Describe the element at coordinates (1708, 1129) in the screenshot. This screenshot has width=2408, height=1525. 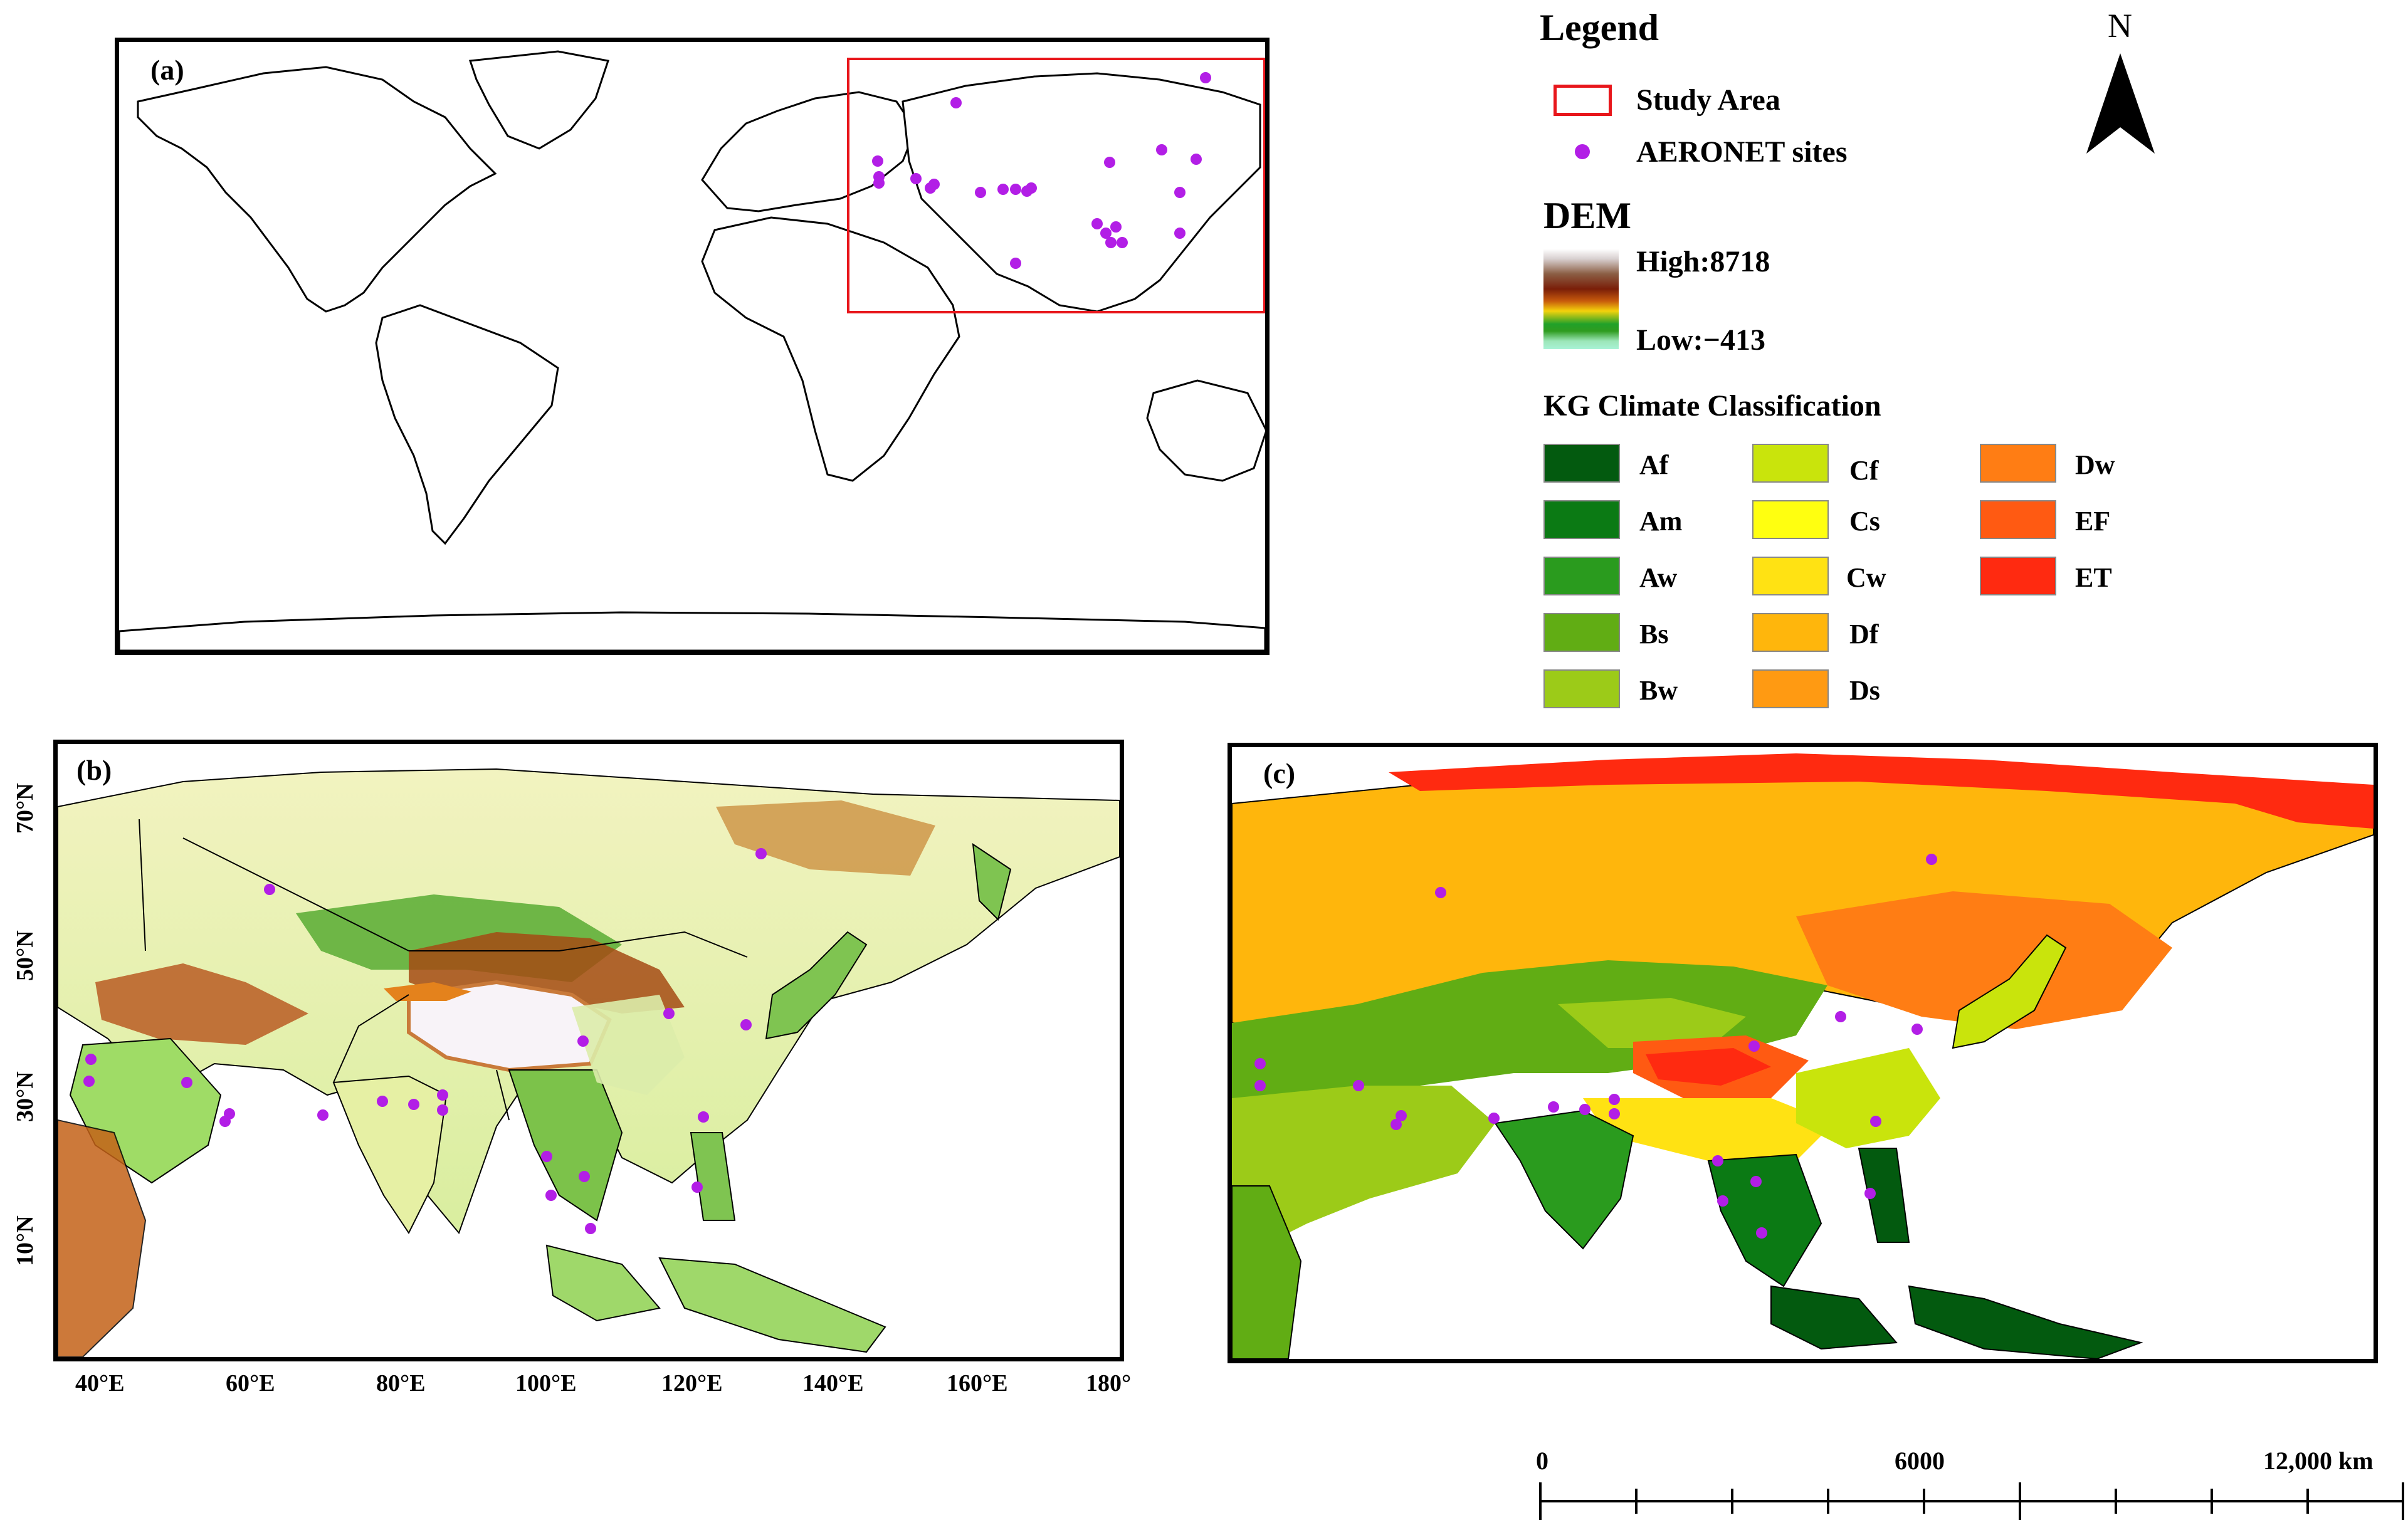
I see `climate-cw` at that location.